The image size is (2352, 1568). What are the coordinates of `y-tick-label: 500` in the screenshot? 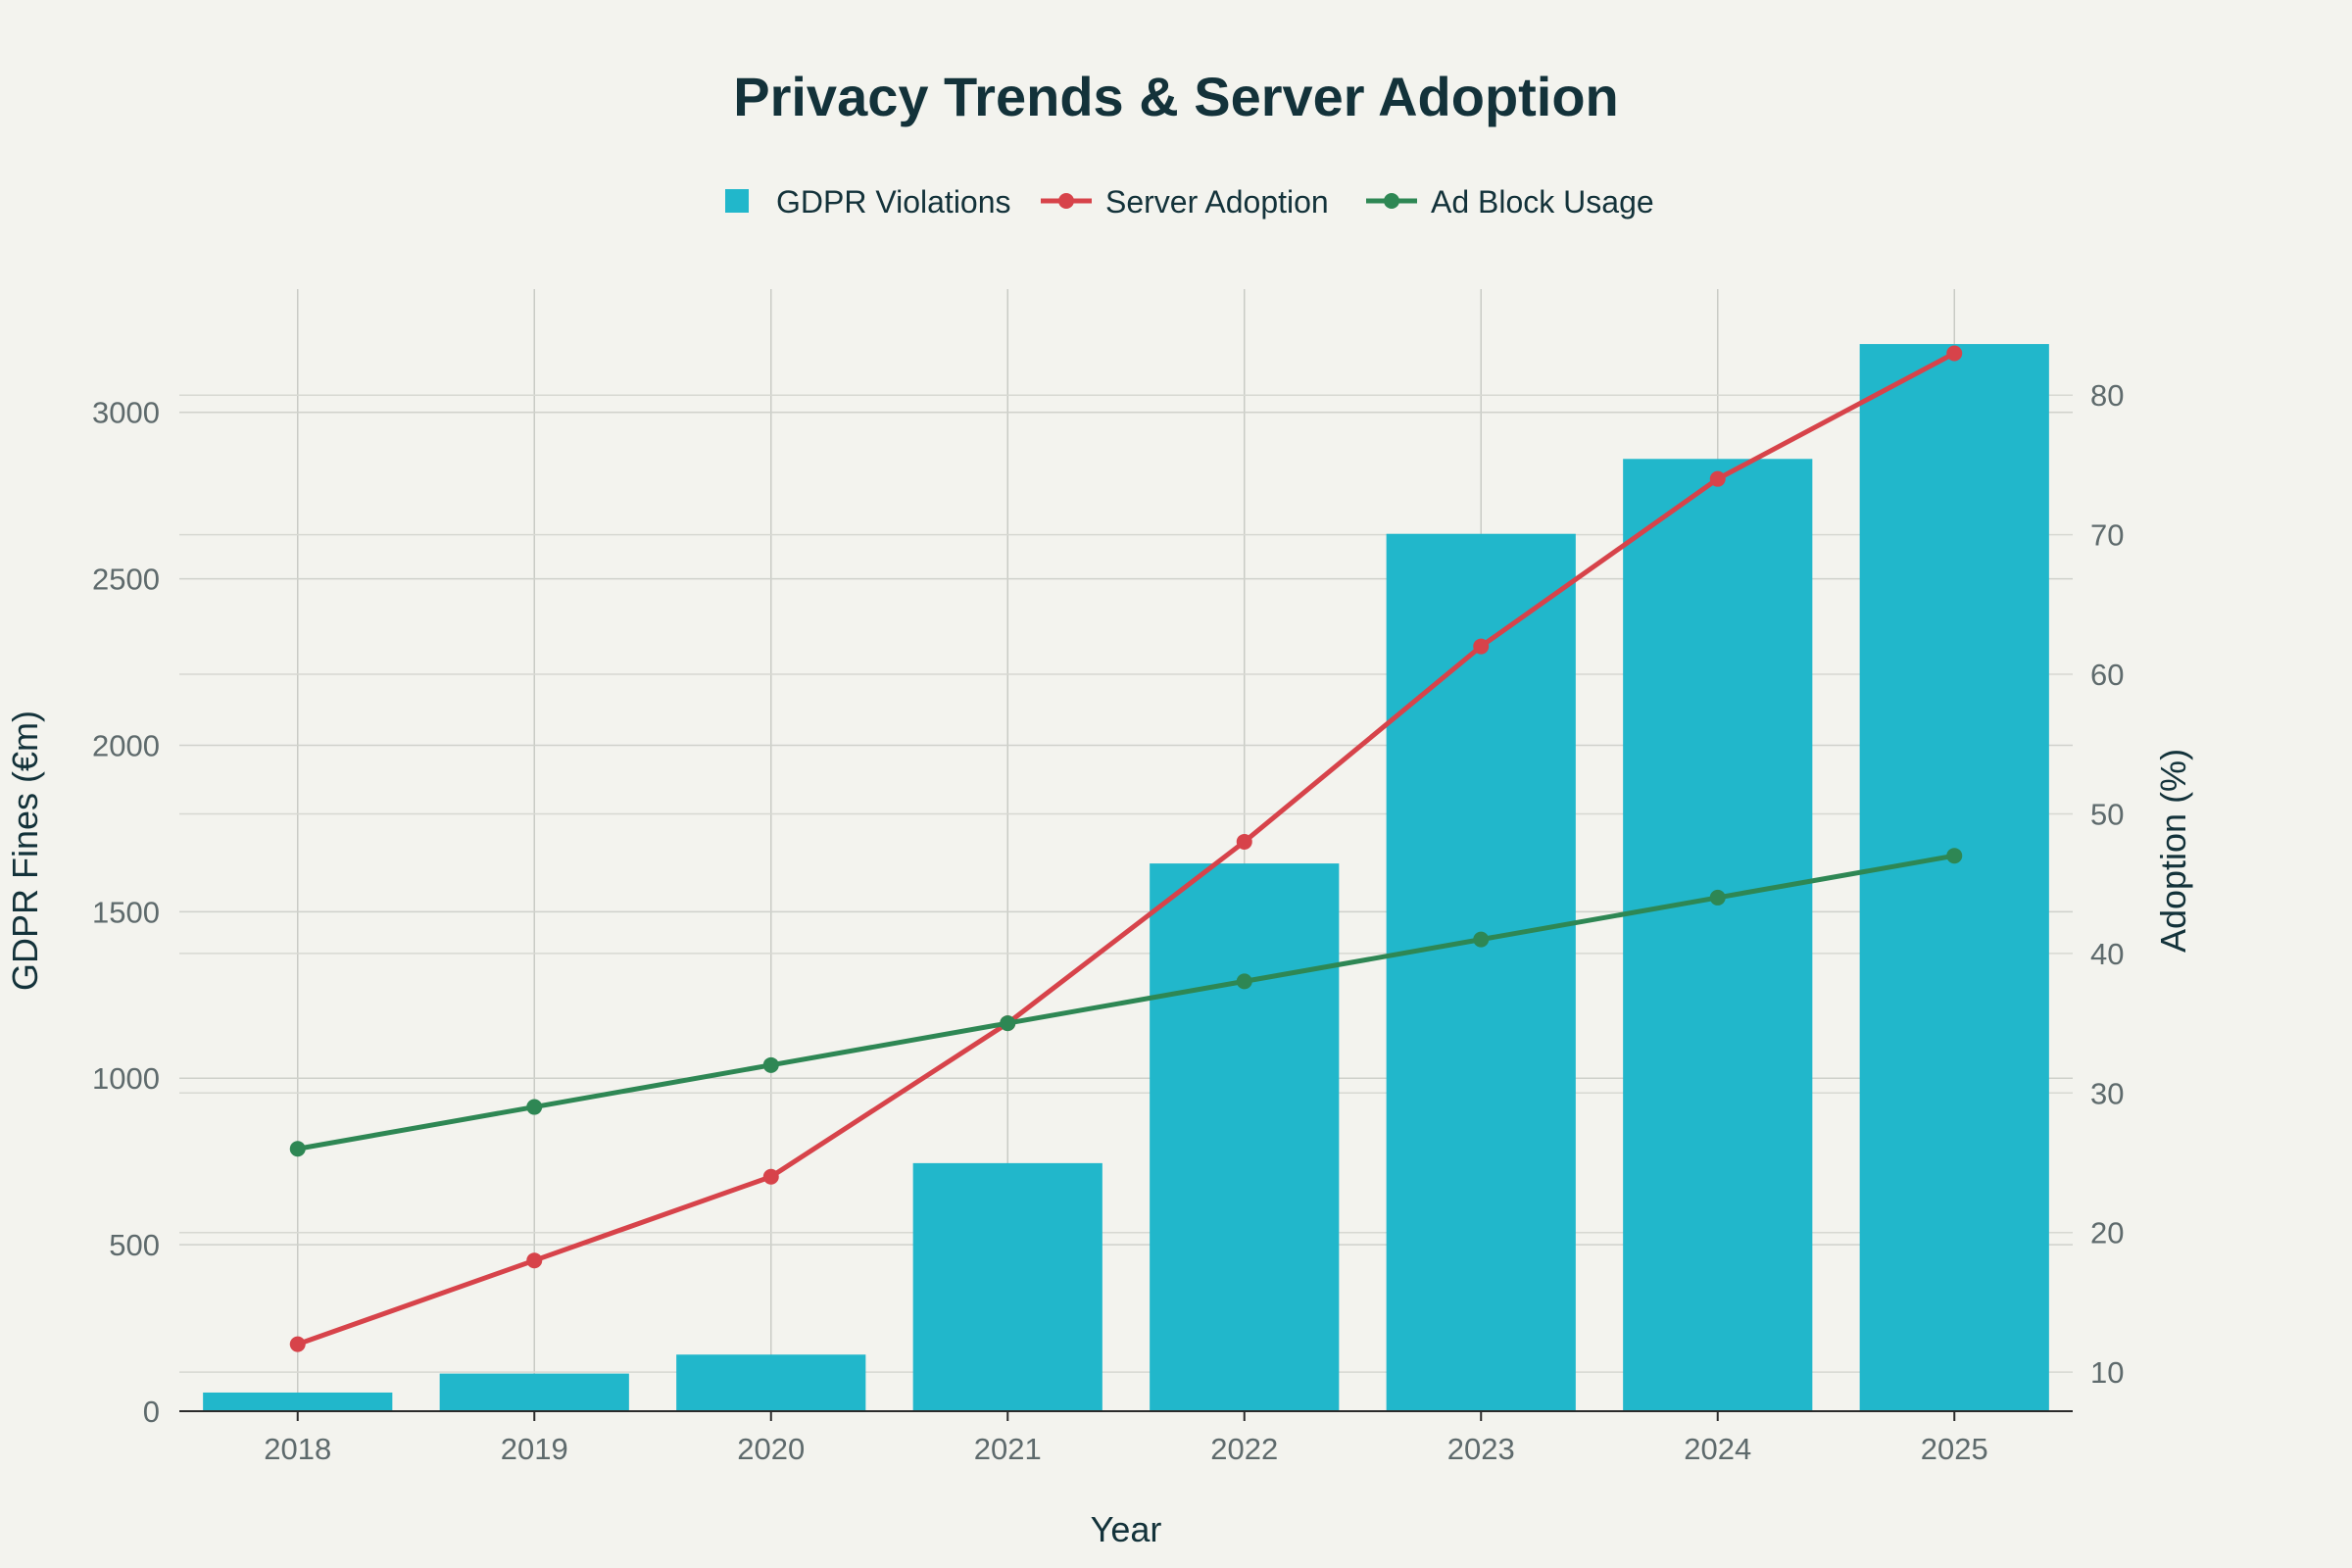 It's located at (134, 1245).